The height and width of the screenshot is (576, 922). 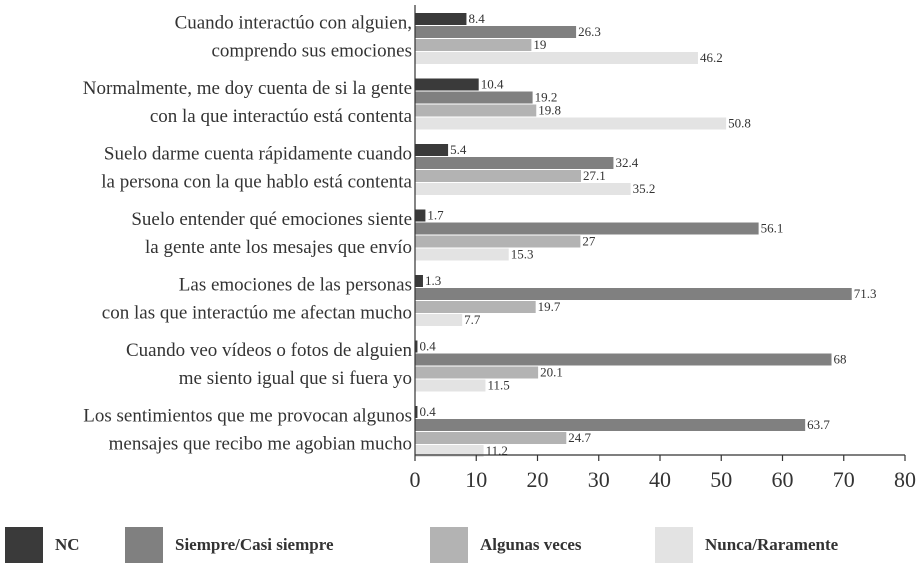 What do you see at coordinates (293, 22) in the screenshot?
I see `category-label: Cuando interactúo con alguien,` at bounding box center [293, 22].